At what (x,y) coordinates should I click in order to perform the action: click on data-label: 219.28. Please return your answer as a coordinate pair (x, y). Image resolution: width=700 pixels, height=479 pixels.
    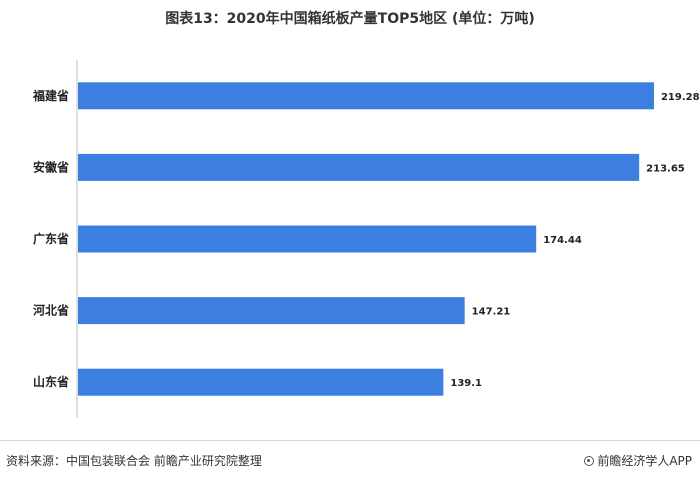
    Looking at the image, I should click on (680, 97).